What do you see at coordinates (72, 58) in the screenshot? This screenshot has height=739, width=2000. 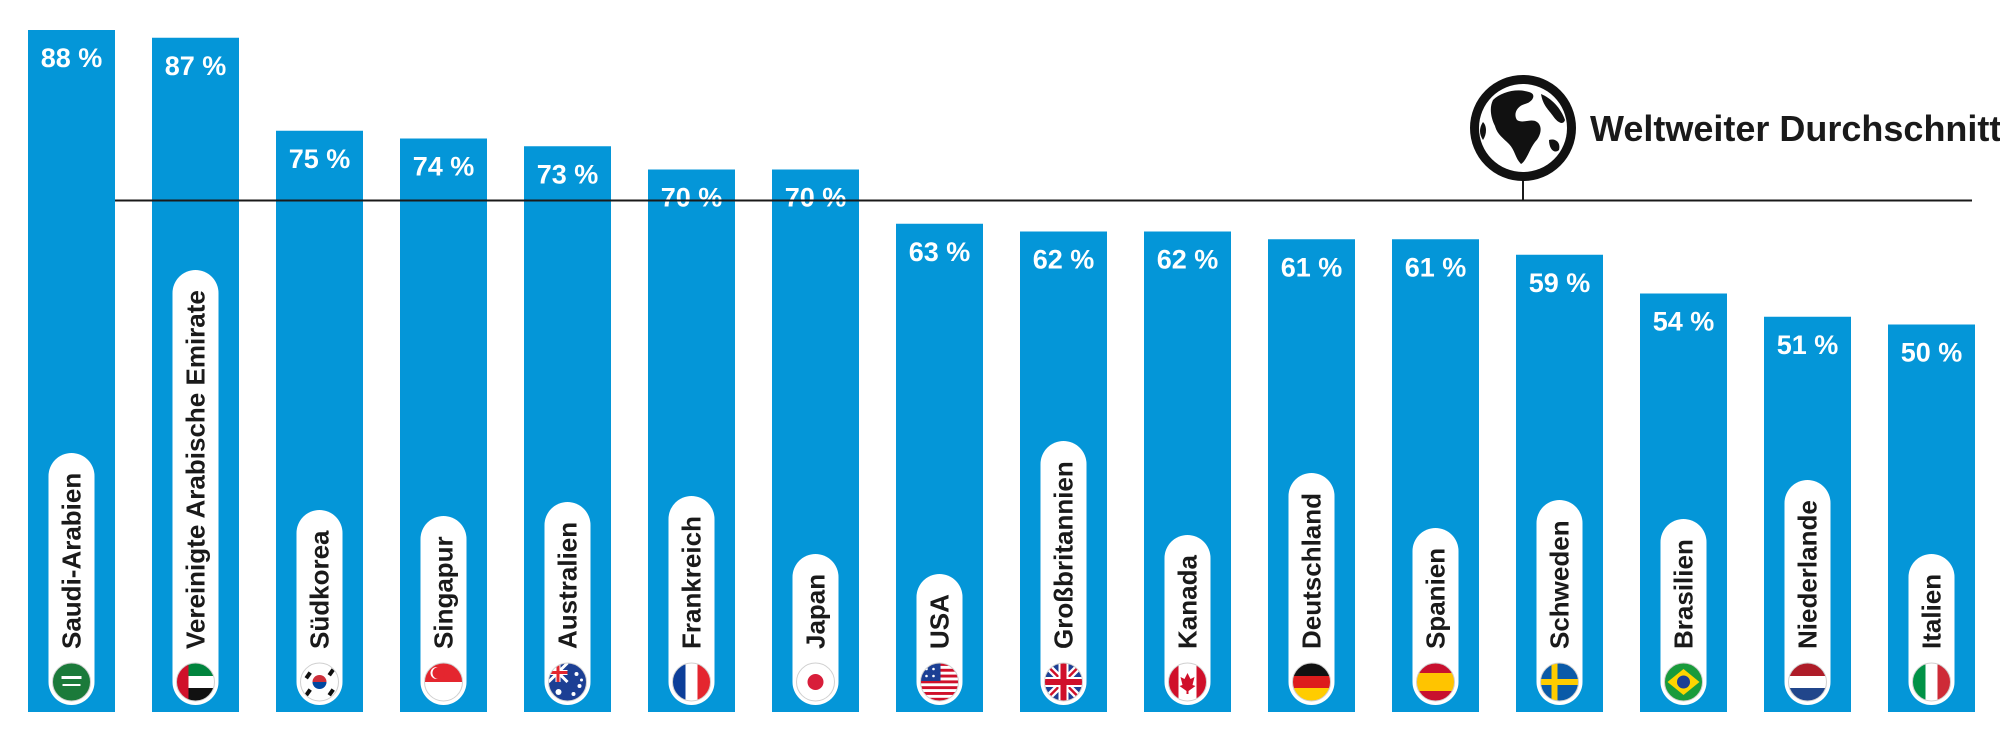 I see `value-label: 88 %` at bounding box center [72, 58].